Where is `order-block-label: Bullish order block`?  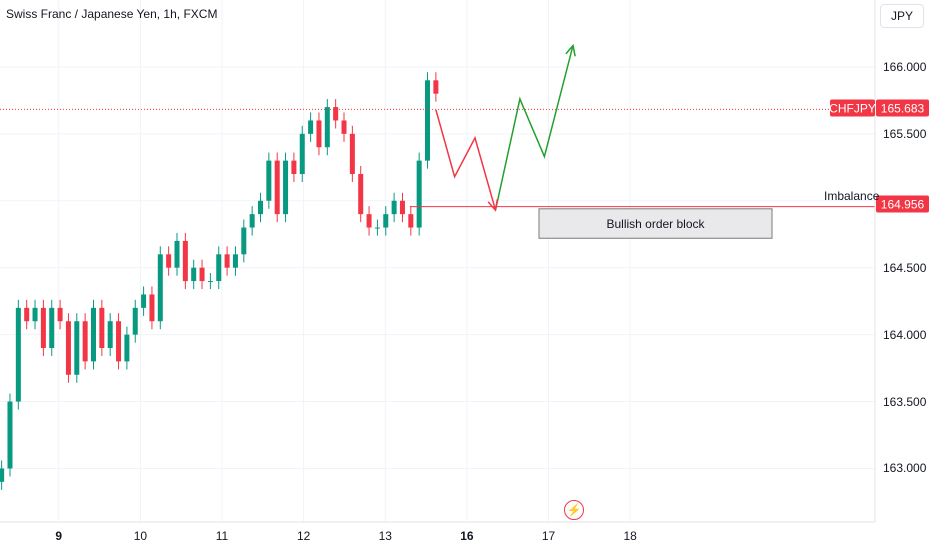
order-block-label: Bullish order block is located at coordinates (655, 223).